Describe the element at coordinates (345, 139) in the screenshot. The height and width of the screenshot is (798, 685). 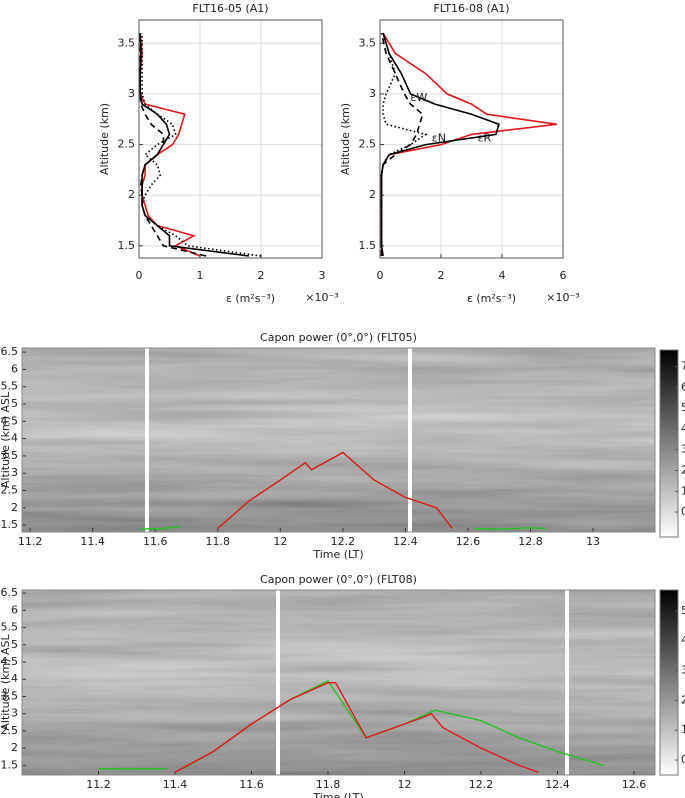
I see `y-axis-label: Altitude (km)` at that location.